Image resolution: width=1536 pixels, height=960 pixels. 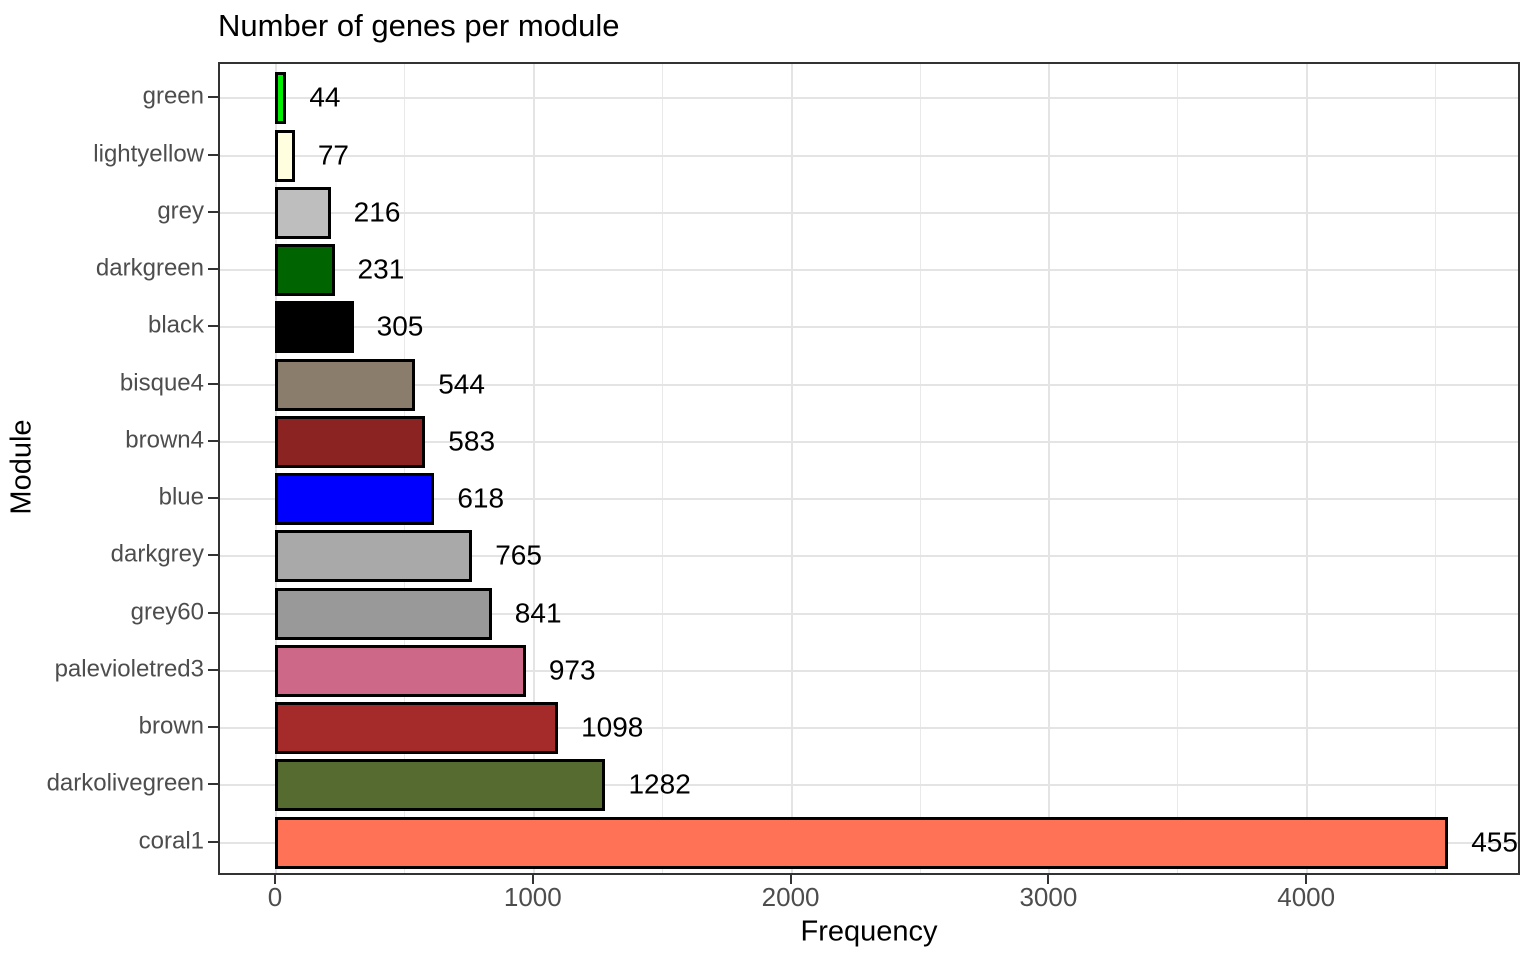 What do you see at coordinates (173, 96) in the screenshot?
I see `y-axis-label-green: green` at bounding box center [173, 96].